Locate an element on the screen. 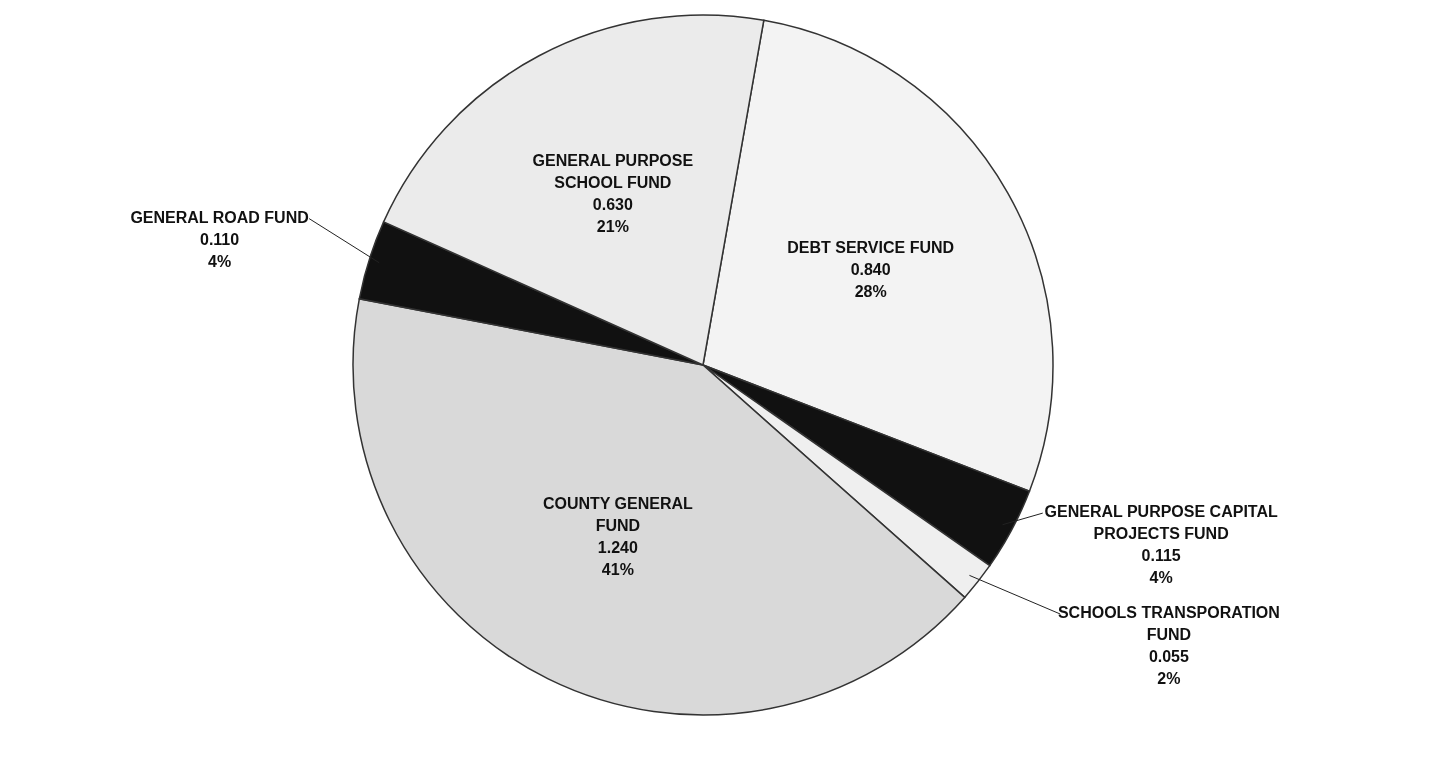 This screenshot has width=1444, height=764. slice-label: GENERAL PURPOSE CAPITAL PROJECTS FUND is located at coordinates (1161, 523).